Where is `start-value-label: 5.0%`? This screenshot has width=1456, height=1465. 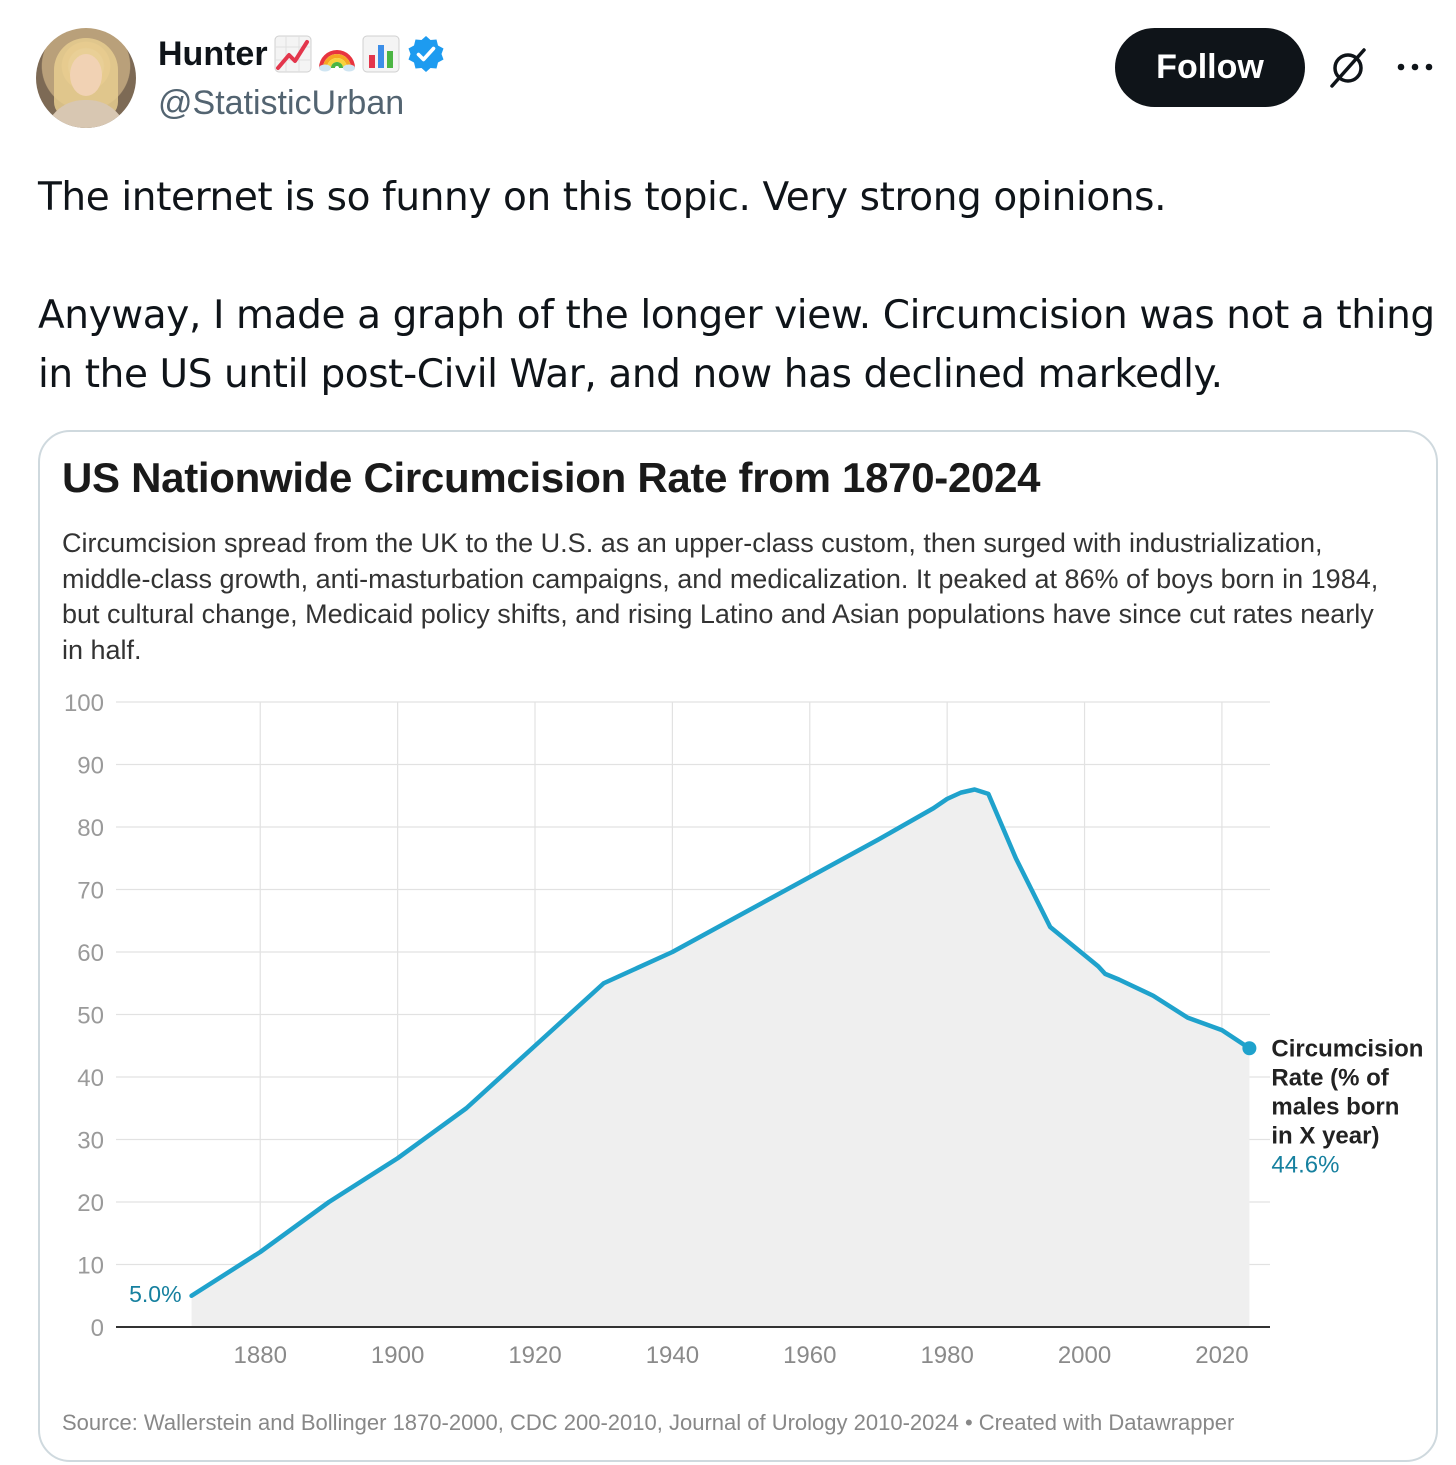
start-value-label: 5.0% is located at coordinates (155, 1294).